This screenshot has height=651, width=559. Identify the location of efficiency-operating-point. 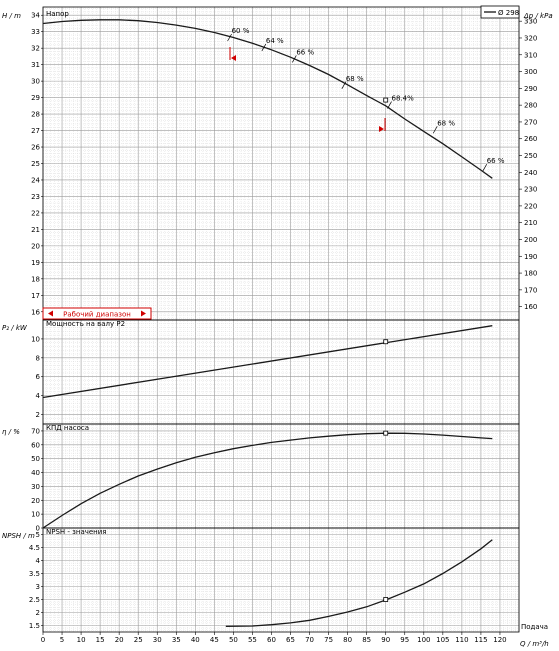
(386, 433).